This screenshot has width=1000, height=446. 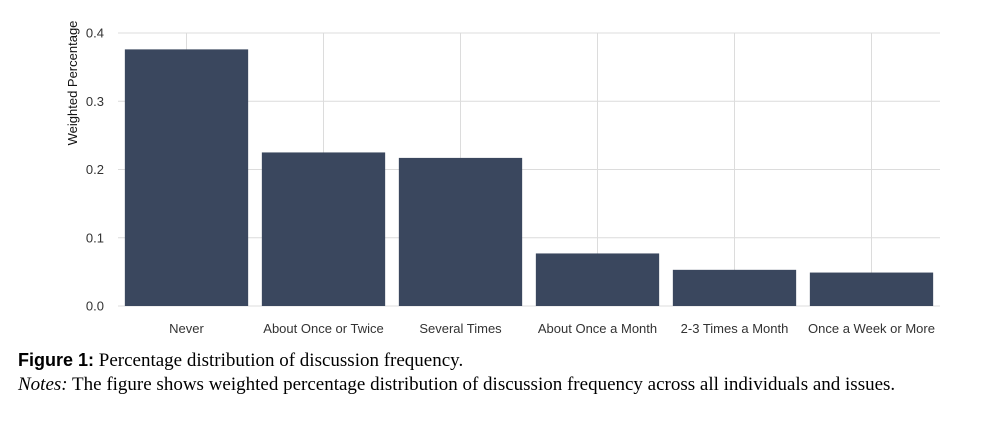 I want to click on x-tick-label: Once a Week or More, so click(x=871, y=328).